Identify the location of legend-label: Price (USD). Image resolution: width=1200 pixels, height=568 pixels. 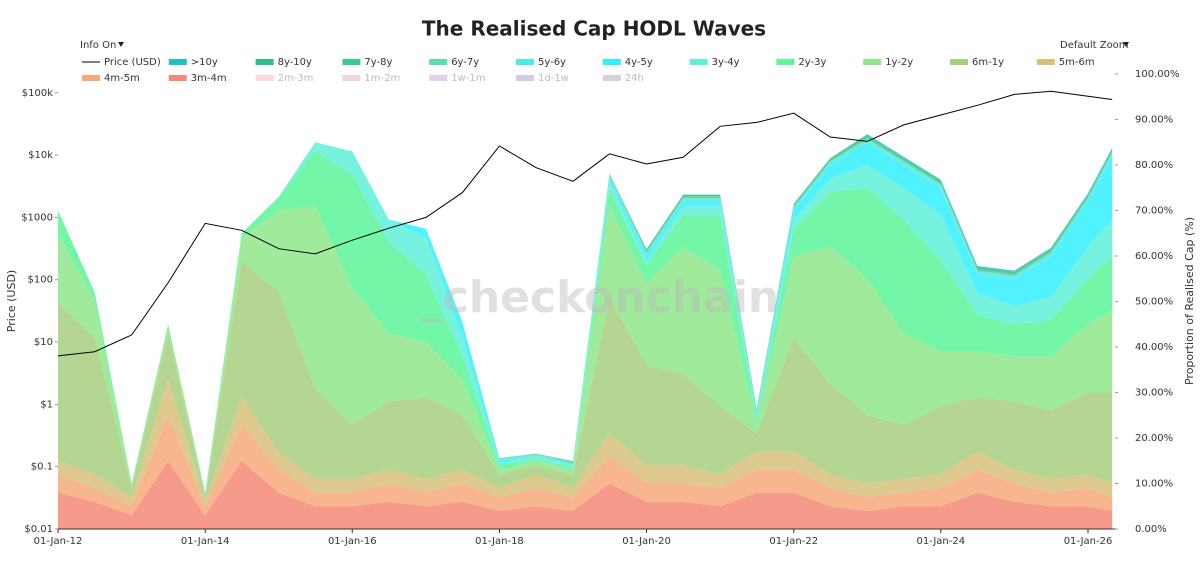
(132, 62).